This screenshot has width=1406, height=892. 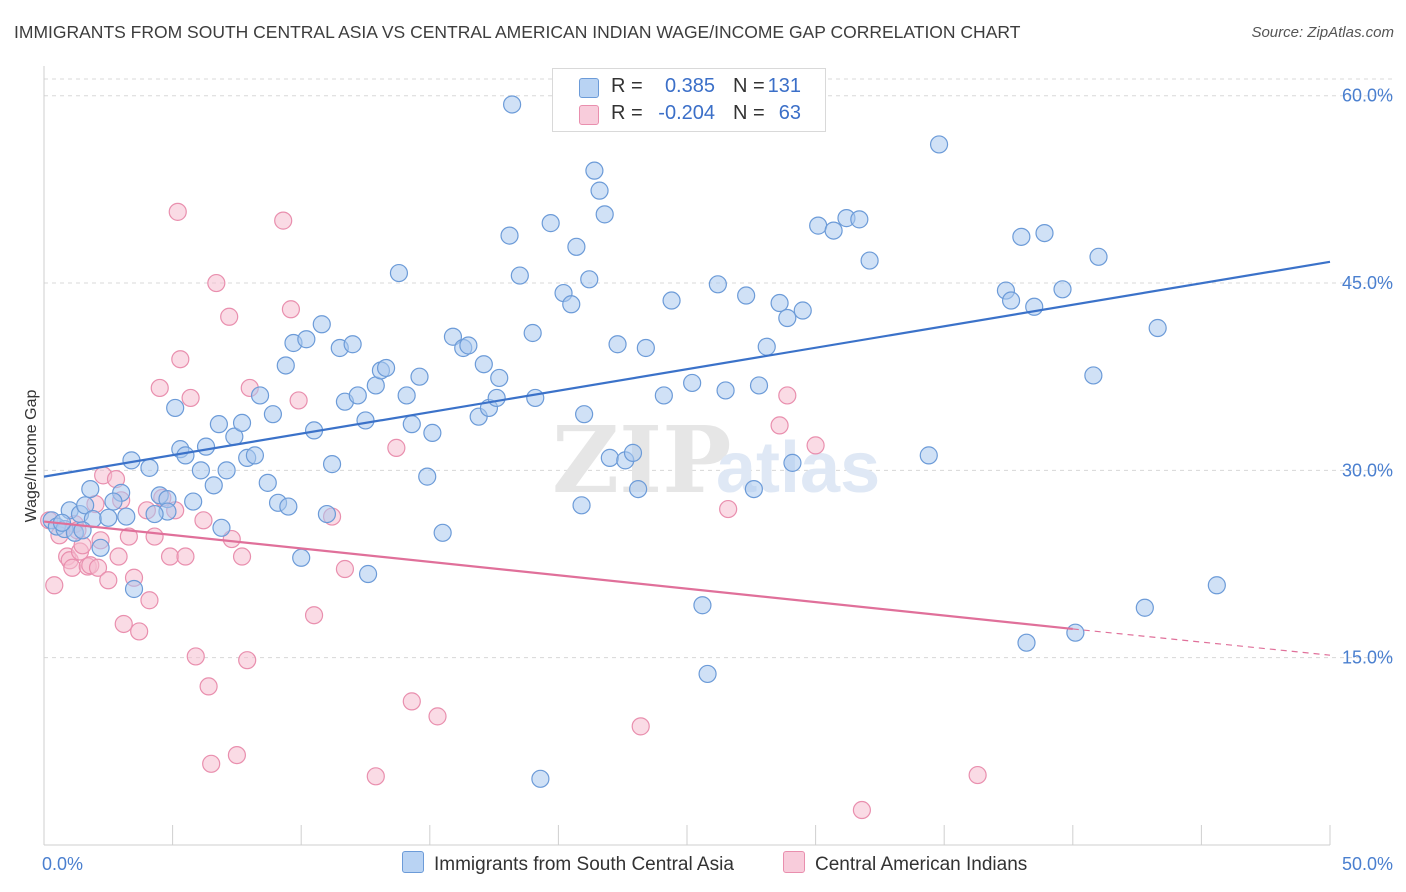 I want to click on legend-r-value: -0.204, so click(x=686, y=113).